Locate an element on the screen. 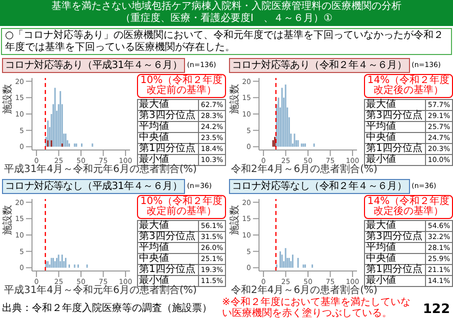  chart-title: コロナ対応等あり（令和２年４～６月） is located at coordinates (319, 65).